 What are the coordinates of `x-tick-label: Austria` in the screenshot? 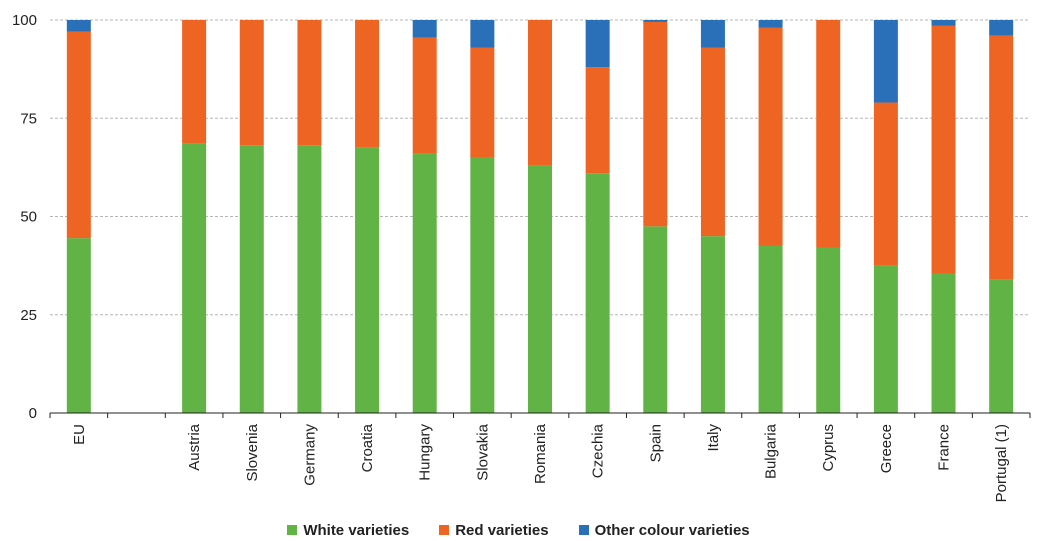 It's located at (194, 446).